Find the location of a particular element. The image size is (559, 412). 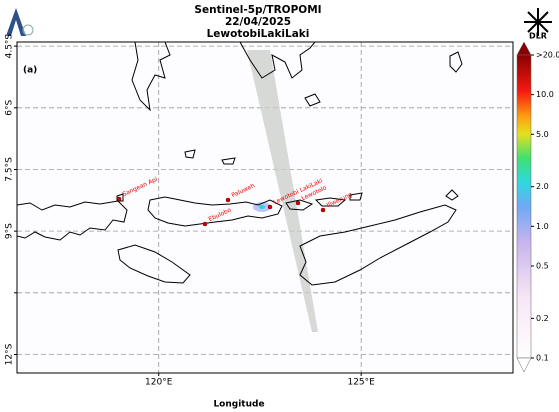

title-line: LewotobiLakiLaki is located at coordinates (258, 34).